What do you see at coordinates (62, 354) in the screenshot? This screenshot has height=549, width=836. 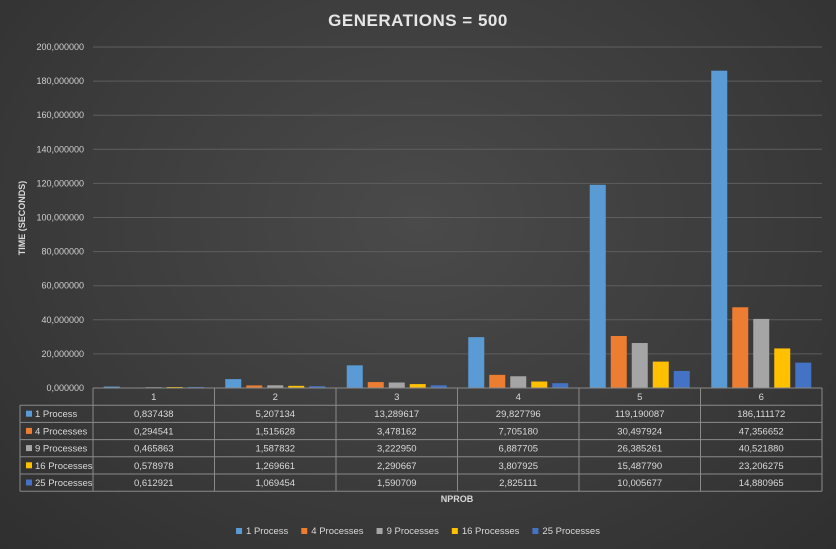 I see `y-tick-label: 20,000000` at bounding box center [62, 354].